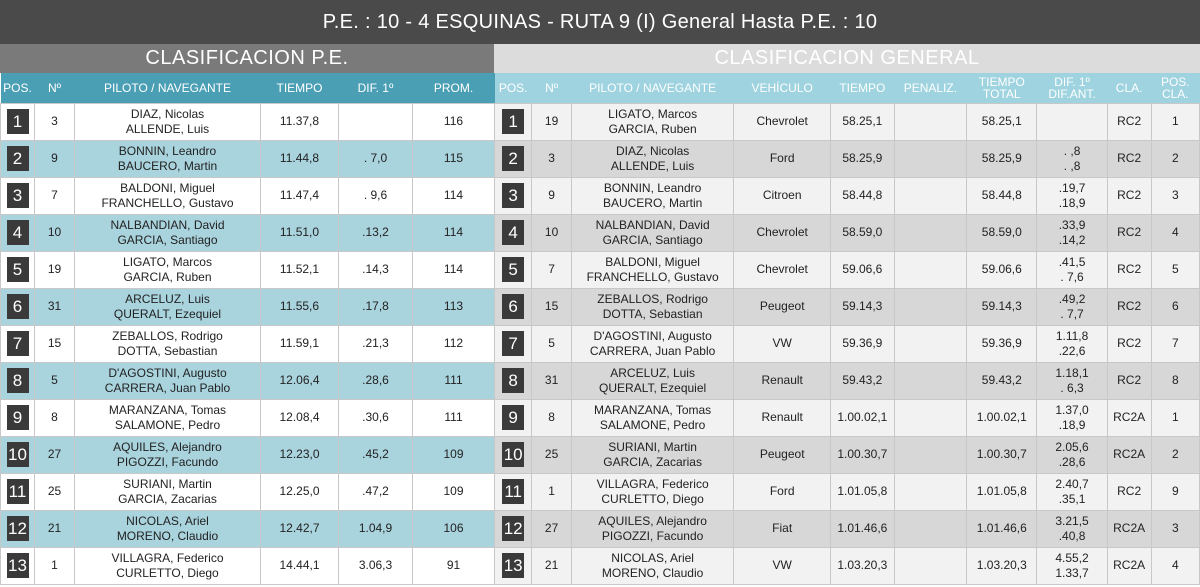  I want to click on diff-previous: .40,8, so click(1072, 535).